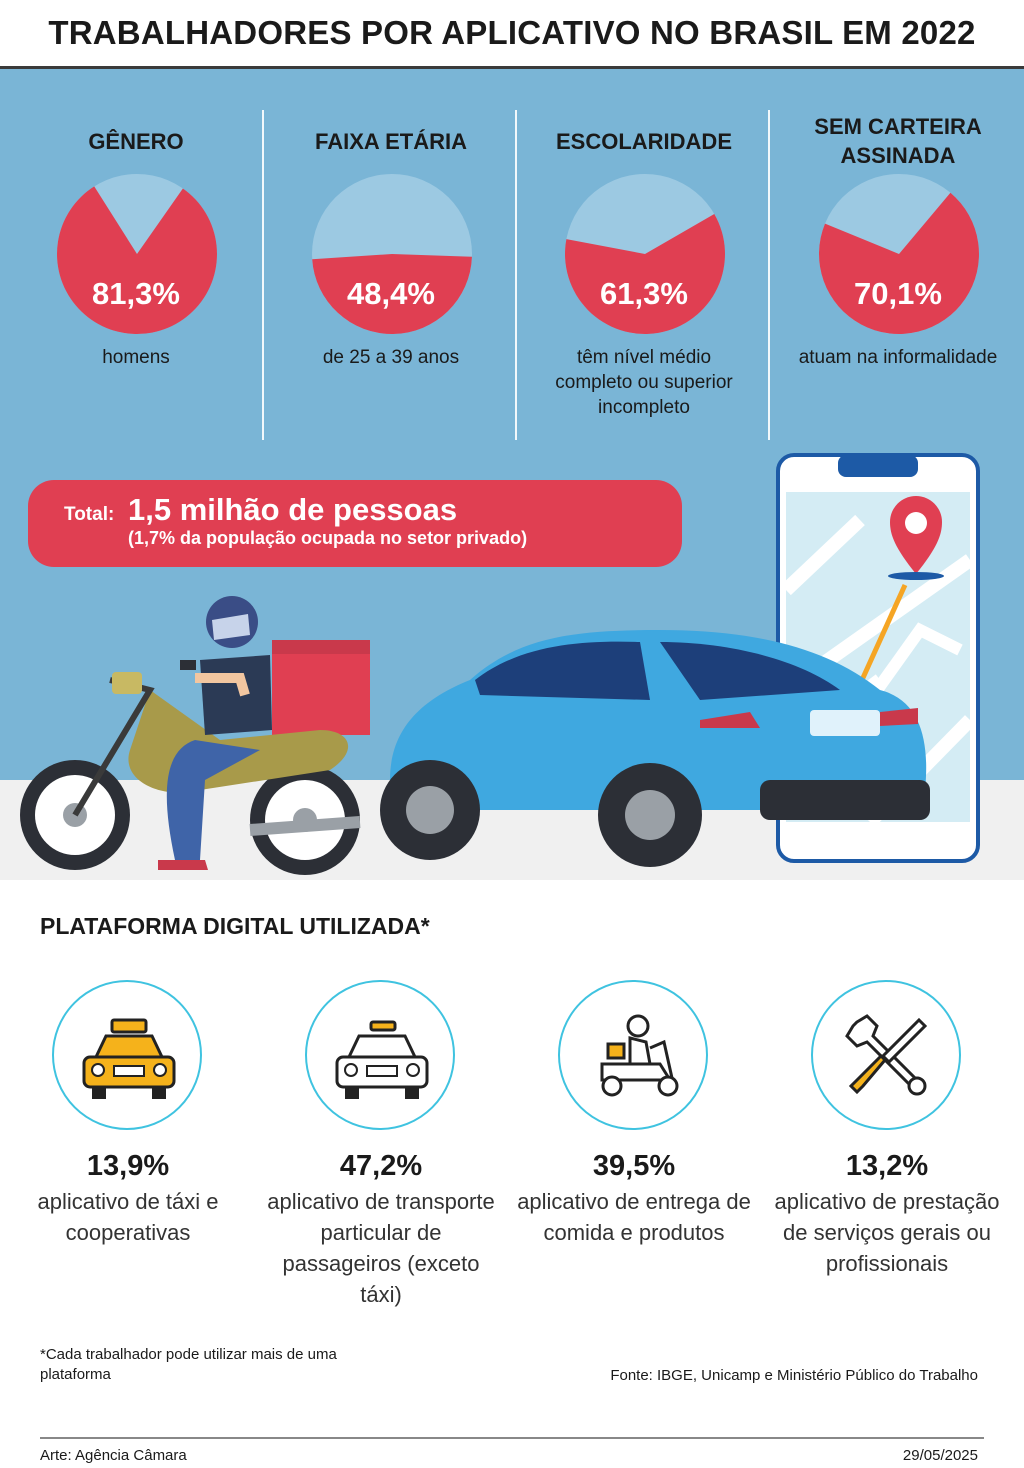 The height and width of the screenshot is (1468, 1024). I want to click on stat-heading: FAIXA ETÁRIA, so click(391, 141).